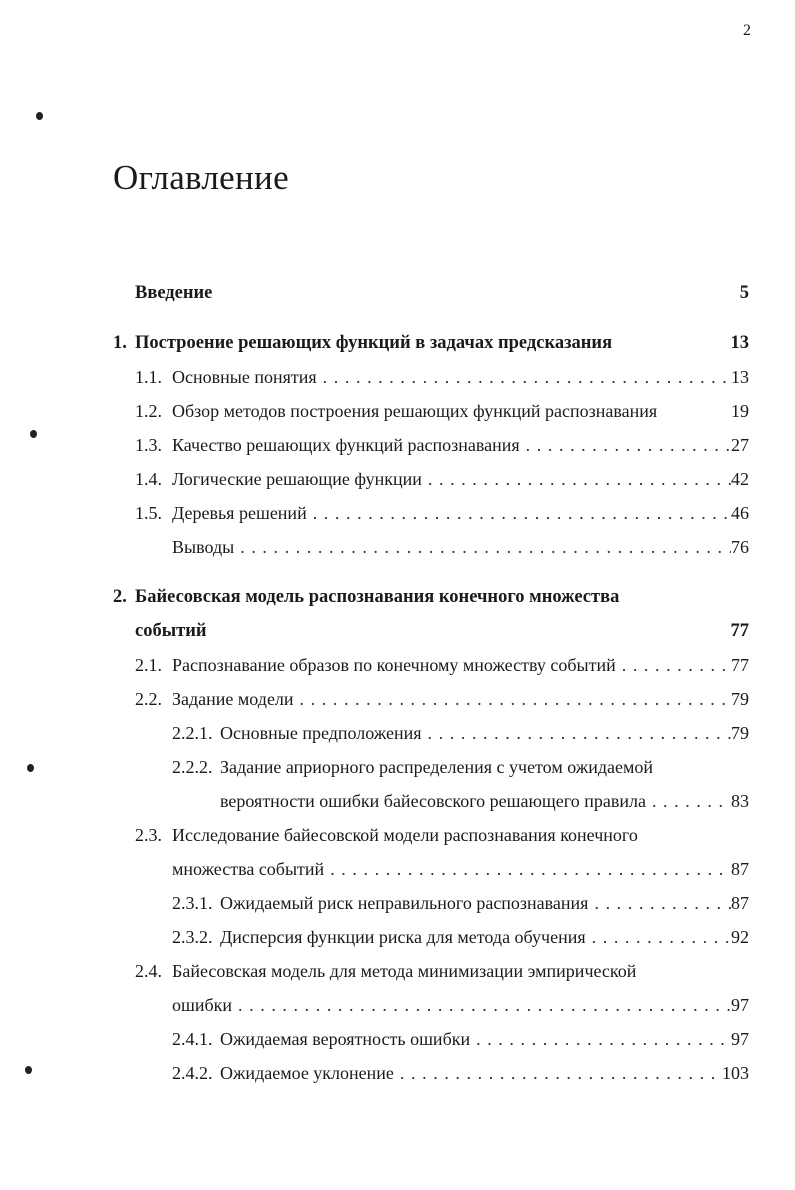  I want to click on toc-entry-number: 2.2.1., so click(192, 733).